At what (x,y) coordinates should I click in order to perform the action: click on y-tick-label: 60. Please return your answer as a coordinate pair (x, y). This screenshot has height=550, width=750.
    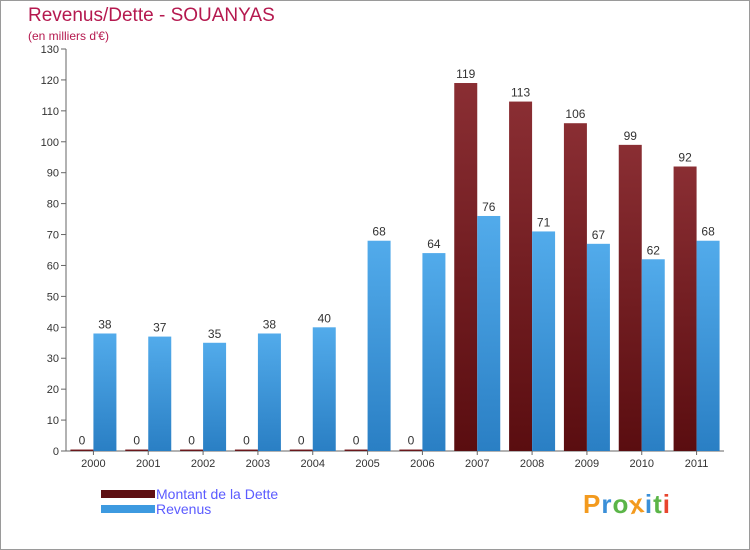
    Looking at the image, I should click on (53, 266).